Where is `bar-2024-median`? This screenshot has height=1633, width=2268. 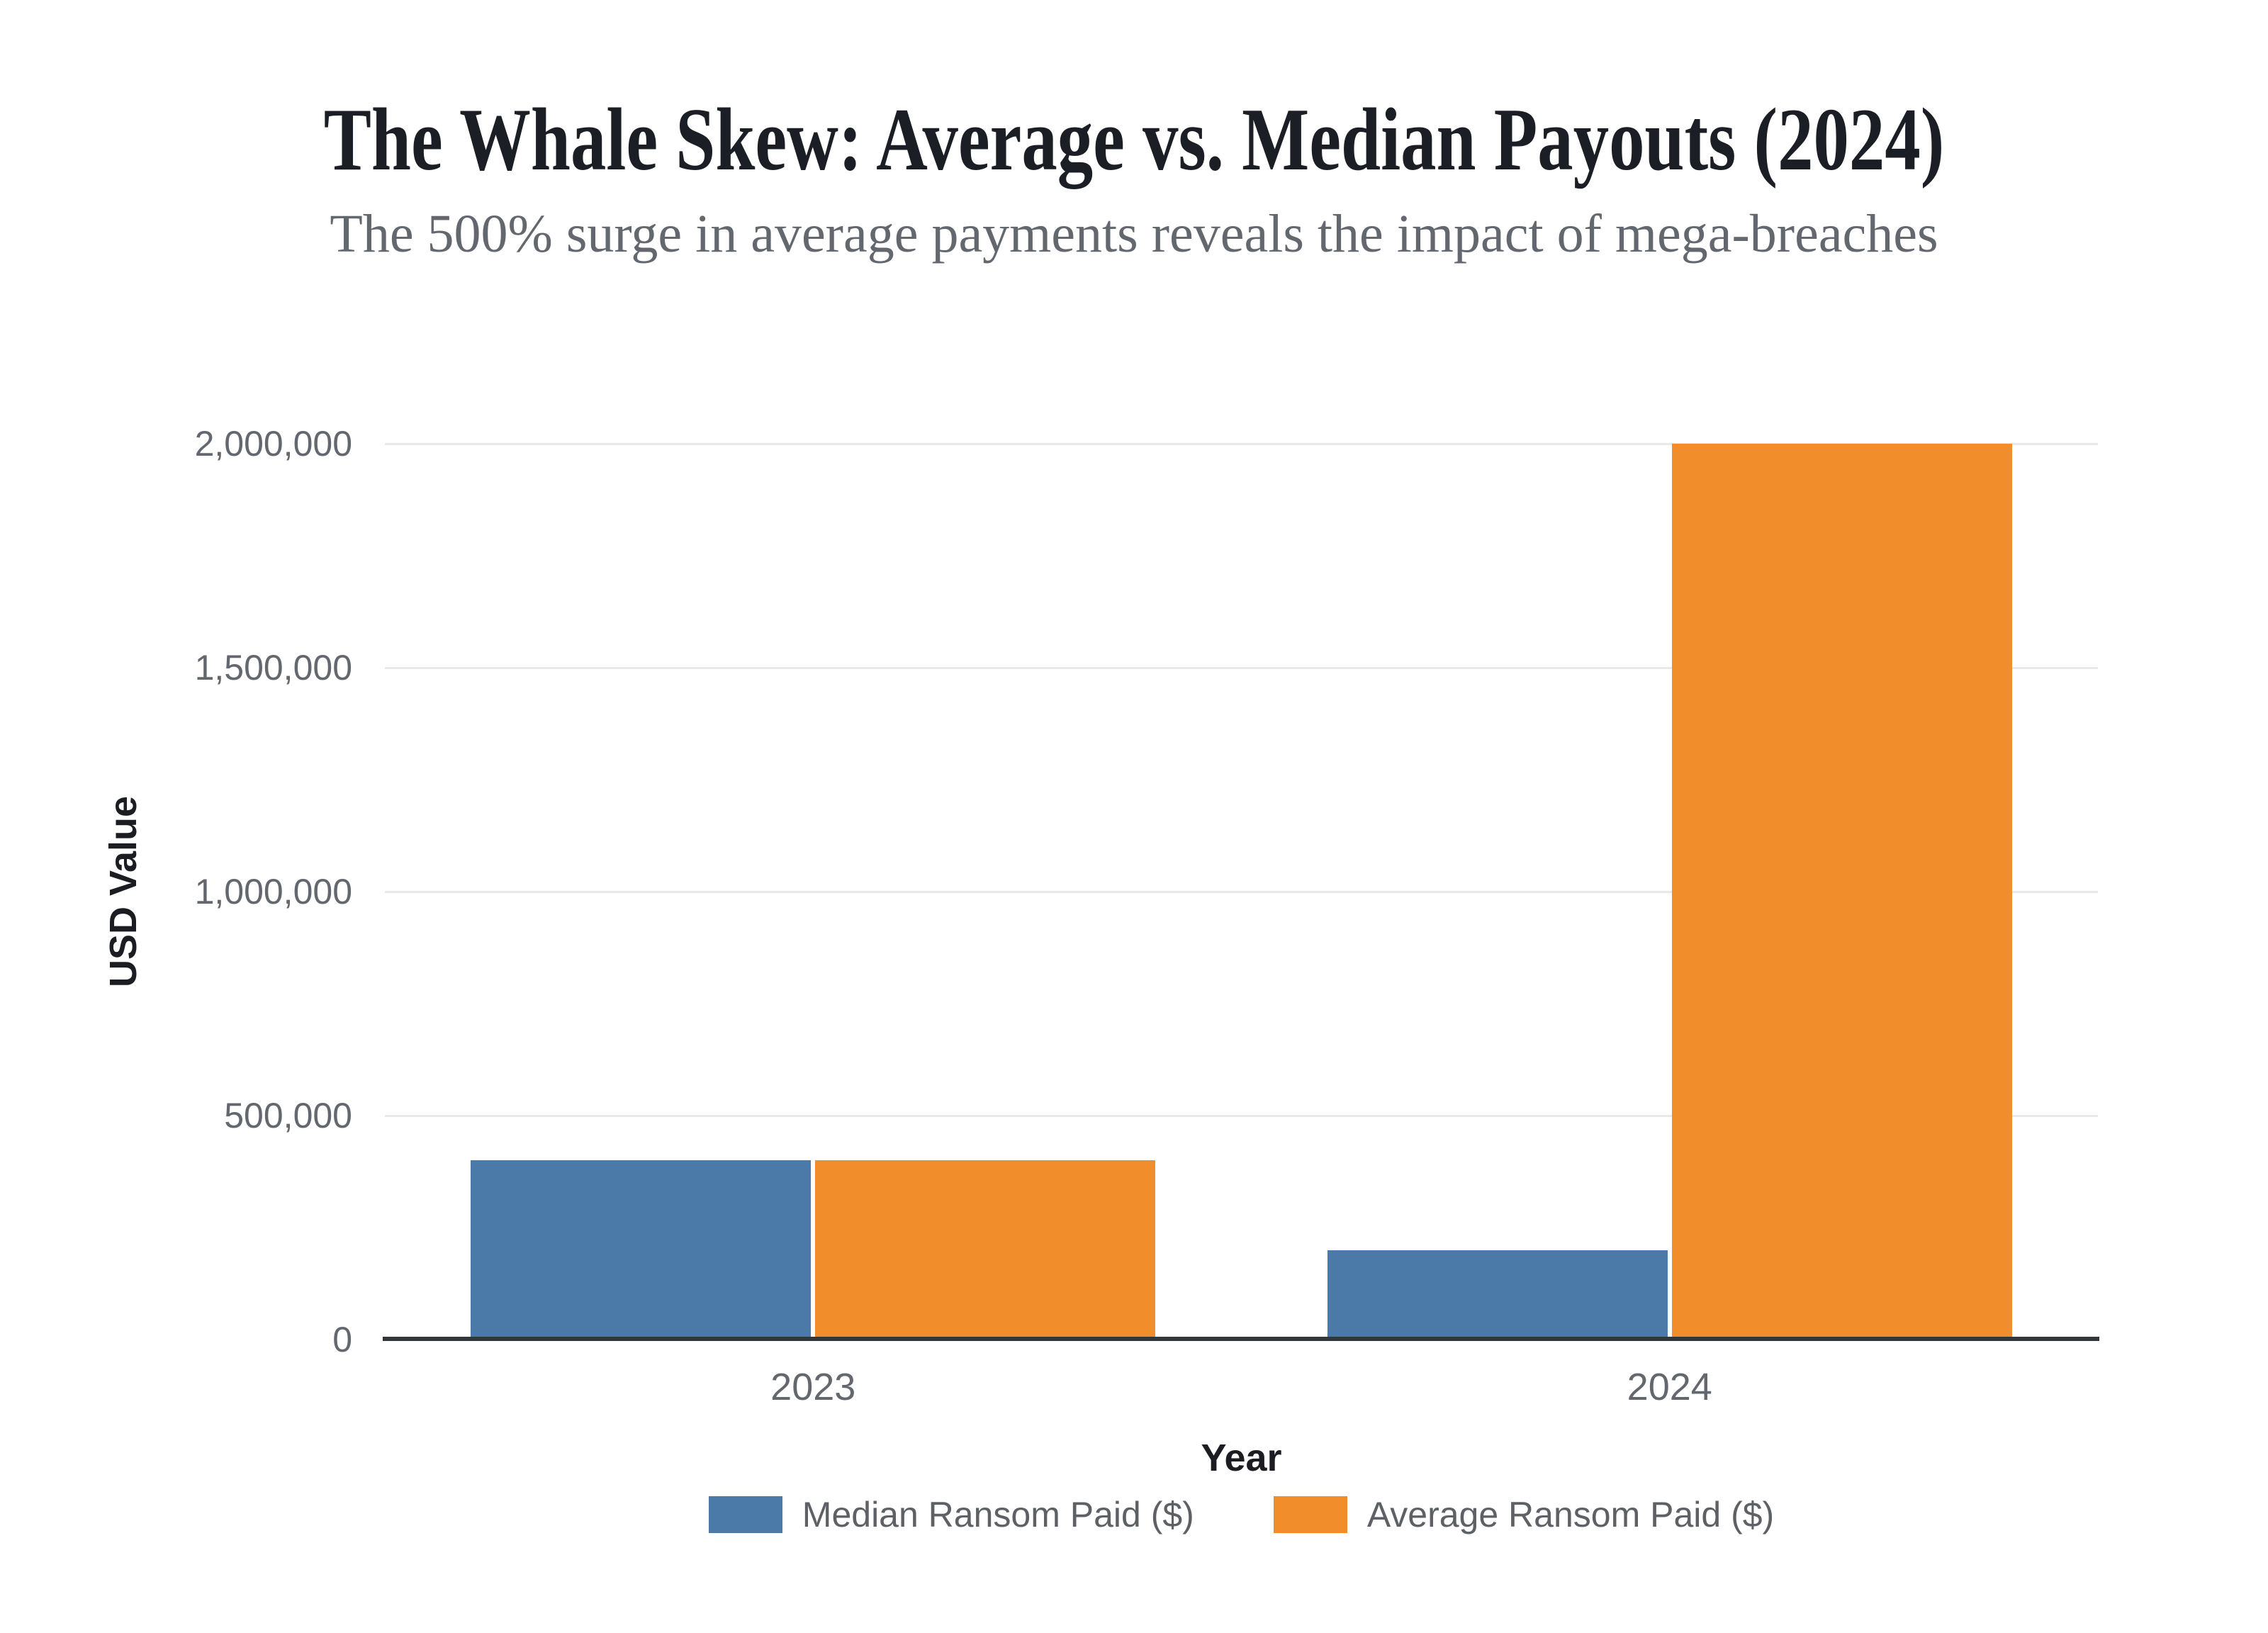
bar-2024-median is located at coordinates (1497, 1295).